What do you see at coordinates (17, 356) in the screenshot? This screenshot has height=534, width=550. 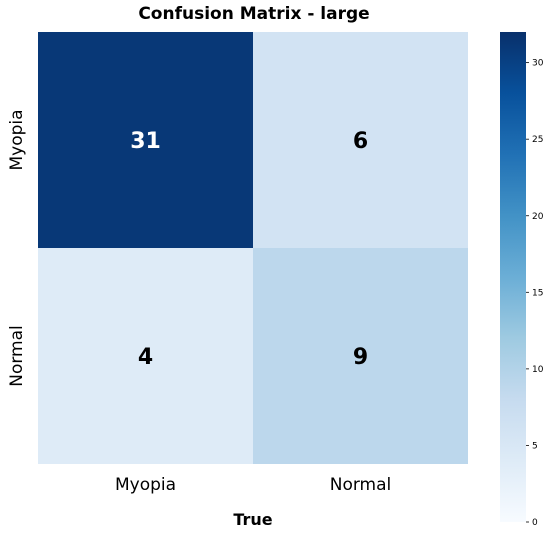 I see `y-tick-label: Normal` at bounding box center [17, 356].